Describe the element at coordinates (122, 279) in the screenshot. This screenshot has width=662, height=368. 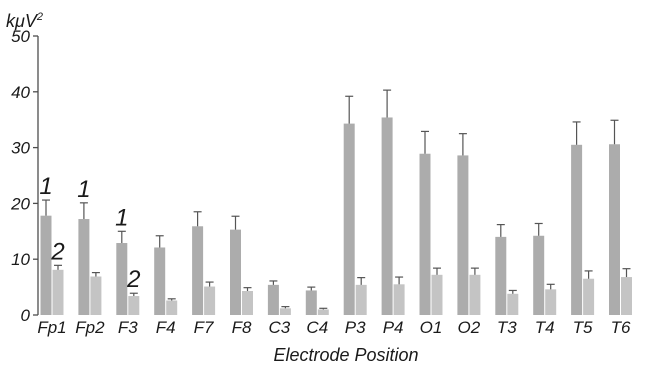
I see `bar-series-1-f3` at that location.